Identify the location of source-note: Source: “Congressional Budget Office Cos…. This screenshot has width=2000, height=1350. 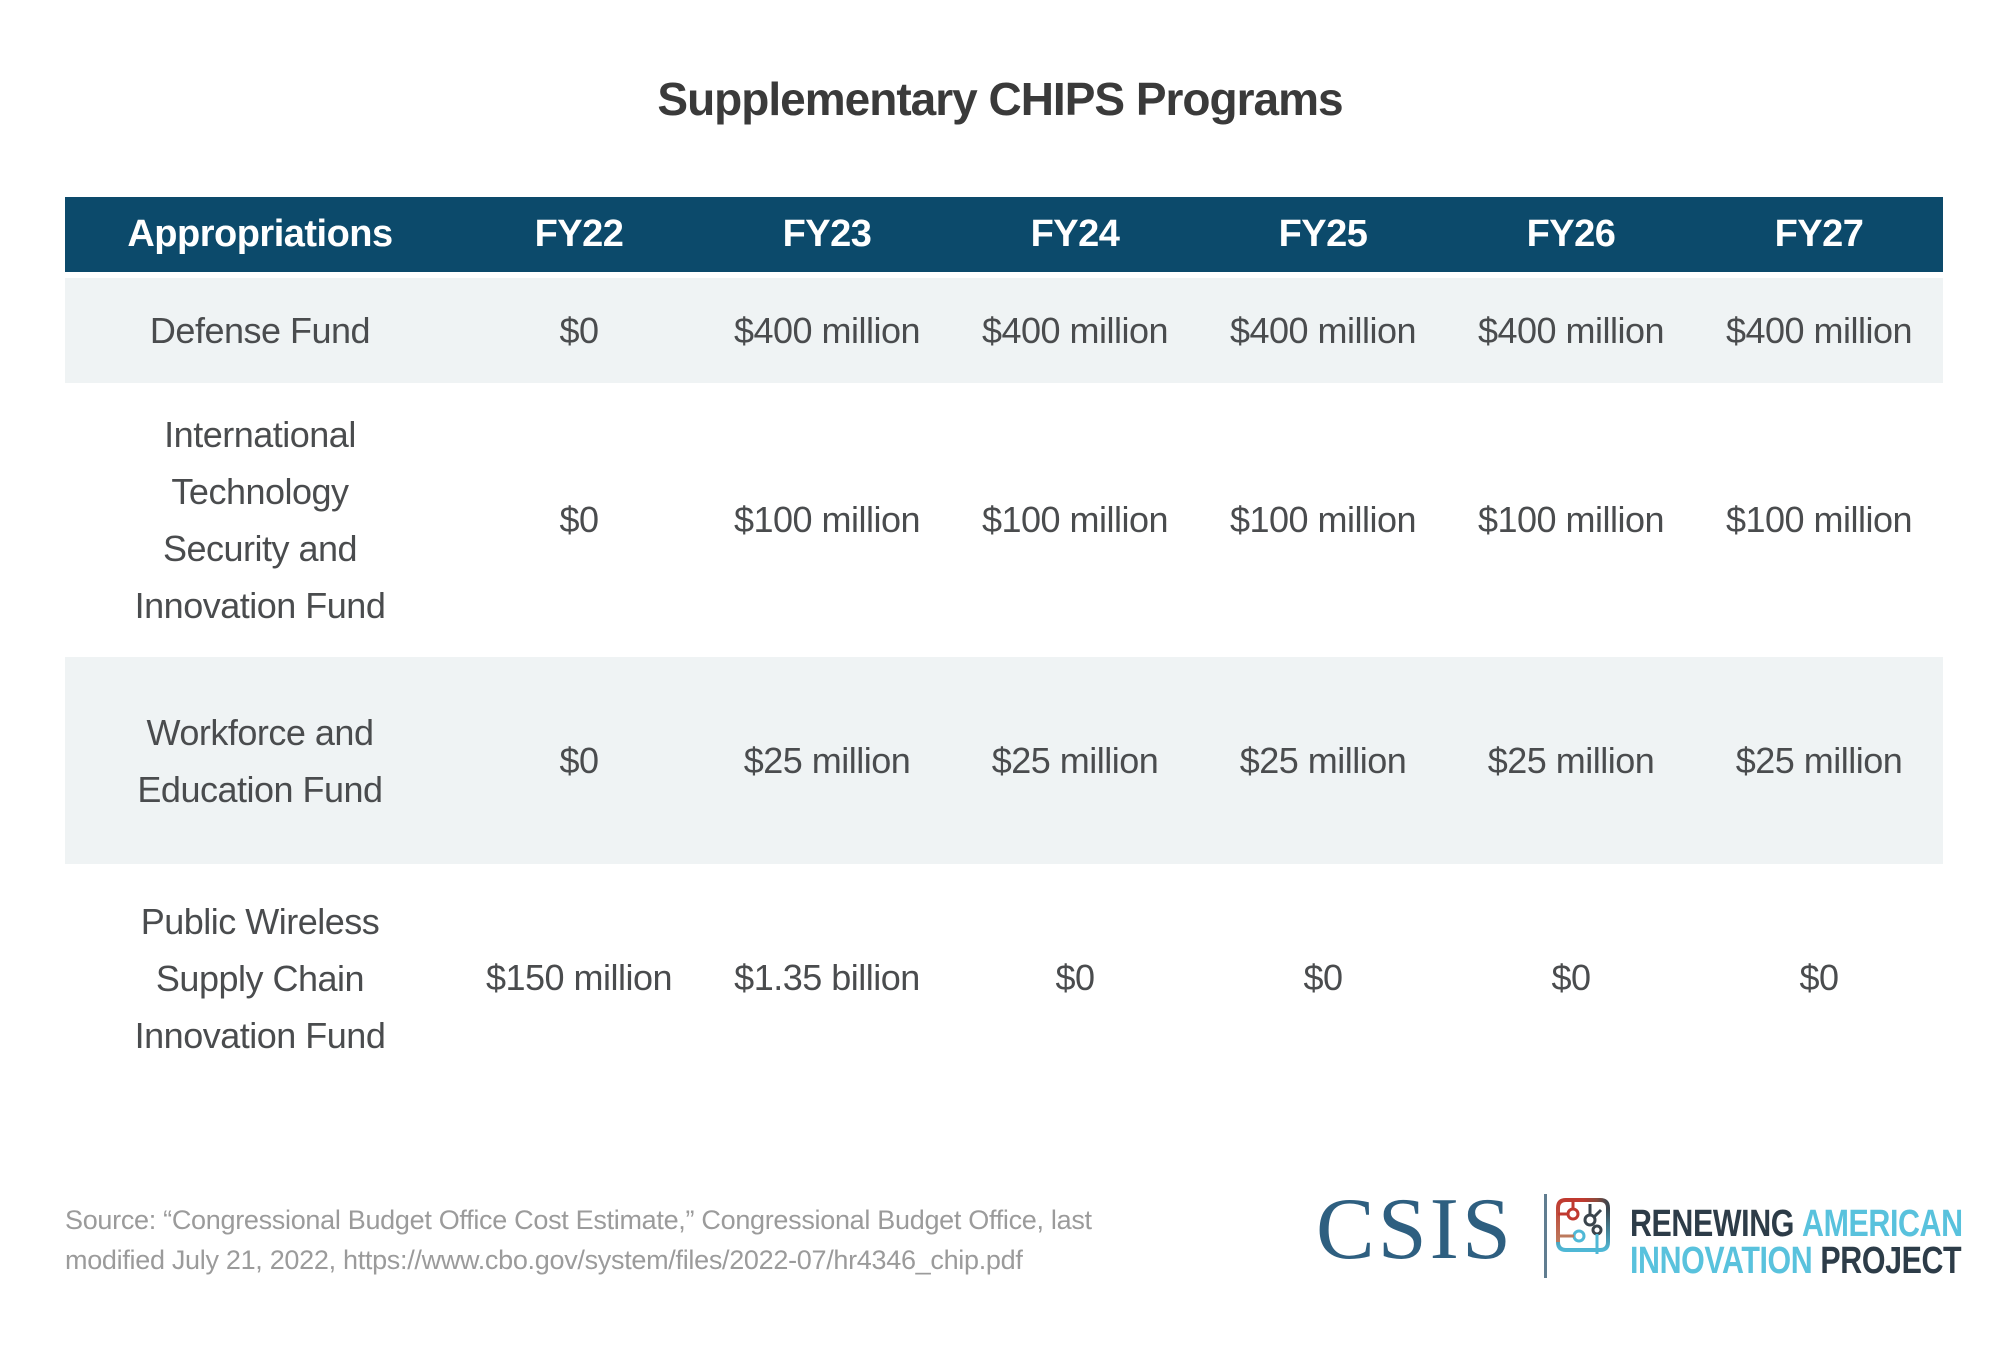
(578, 1240).